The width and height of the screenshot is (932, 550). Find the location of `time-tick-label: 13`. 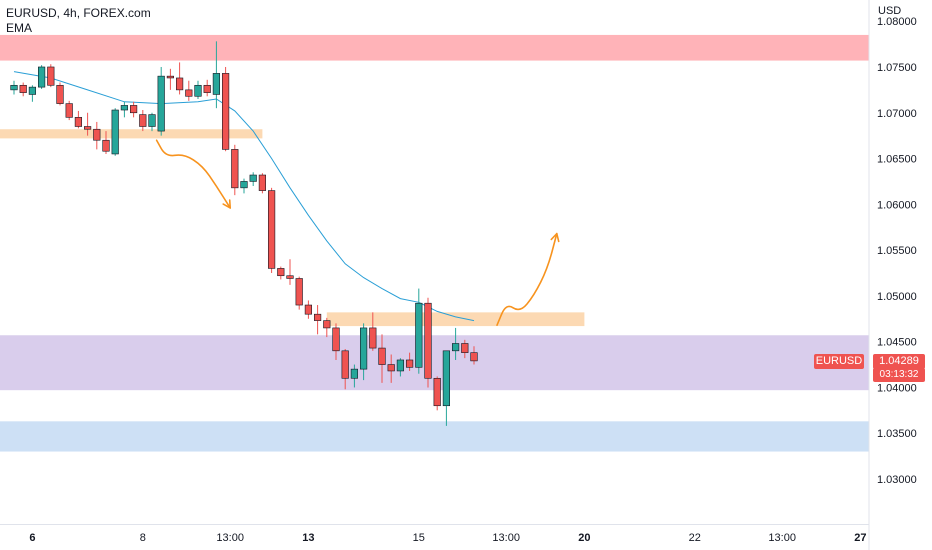

time-tick-label: 13 is located at coordinates (308, 538).